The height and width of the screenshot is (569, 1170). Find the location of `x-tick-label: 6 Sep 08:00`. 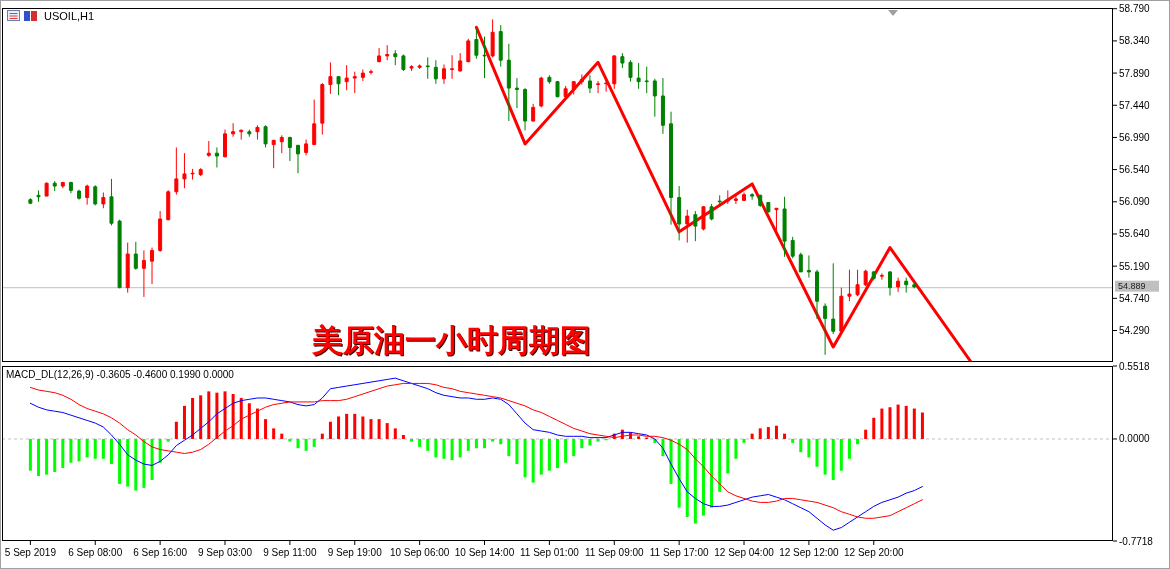

x-tick-label: 6 Sep 08:00 is located at coordinates (95, 552).